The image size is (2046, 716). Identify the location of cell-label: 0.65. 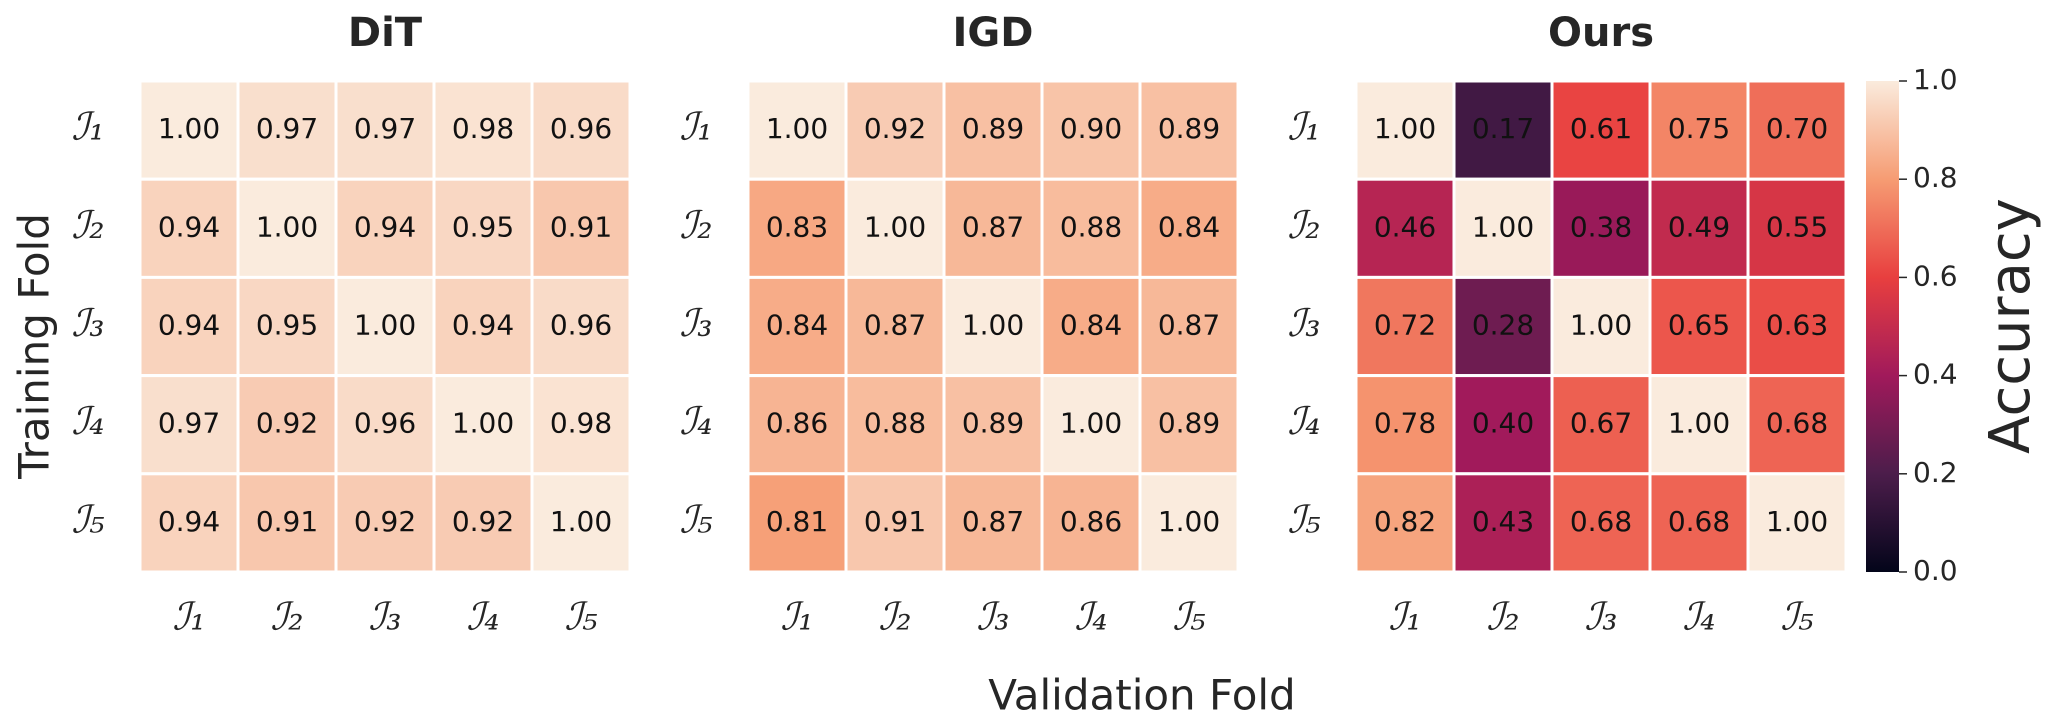
(1699, 325).